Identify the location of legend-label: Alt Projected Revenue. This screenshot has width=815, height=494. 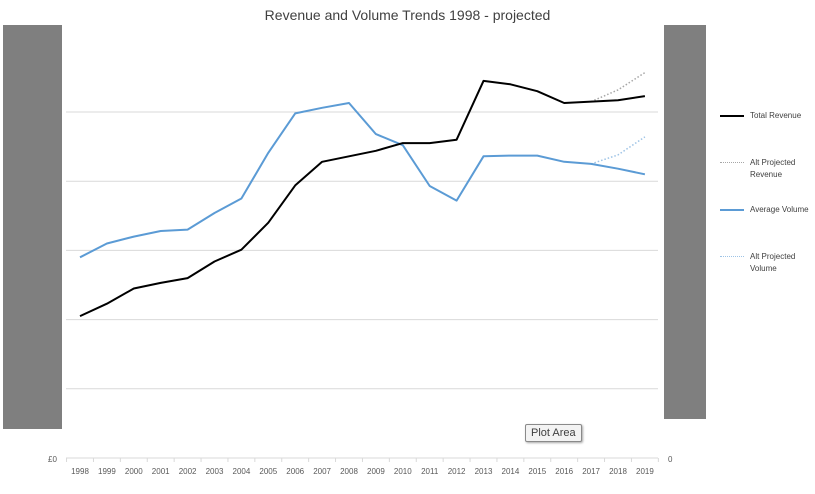
(773, 168).